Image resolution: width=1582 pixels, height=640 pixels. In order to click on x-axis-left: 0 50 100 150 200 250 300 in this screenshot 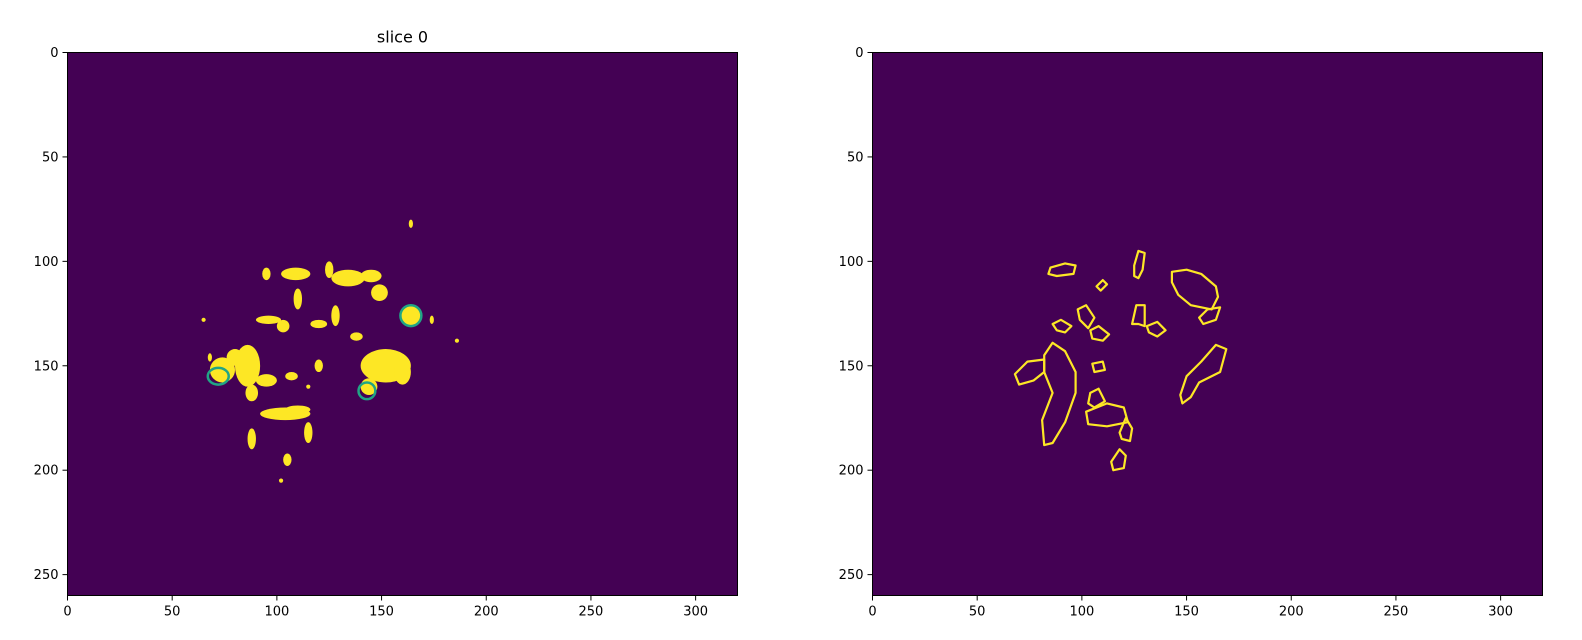, I will do `click(385, 607)`.